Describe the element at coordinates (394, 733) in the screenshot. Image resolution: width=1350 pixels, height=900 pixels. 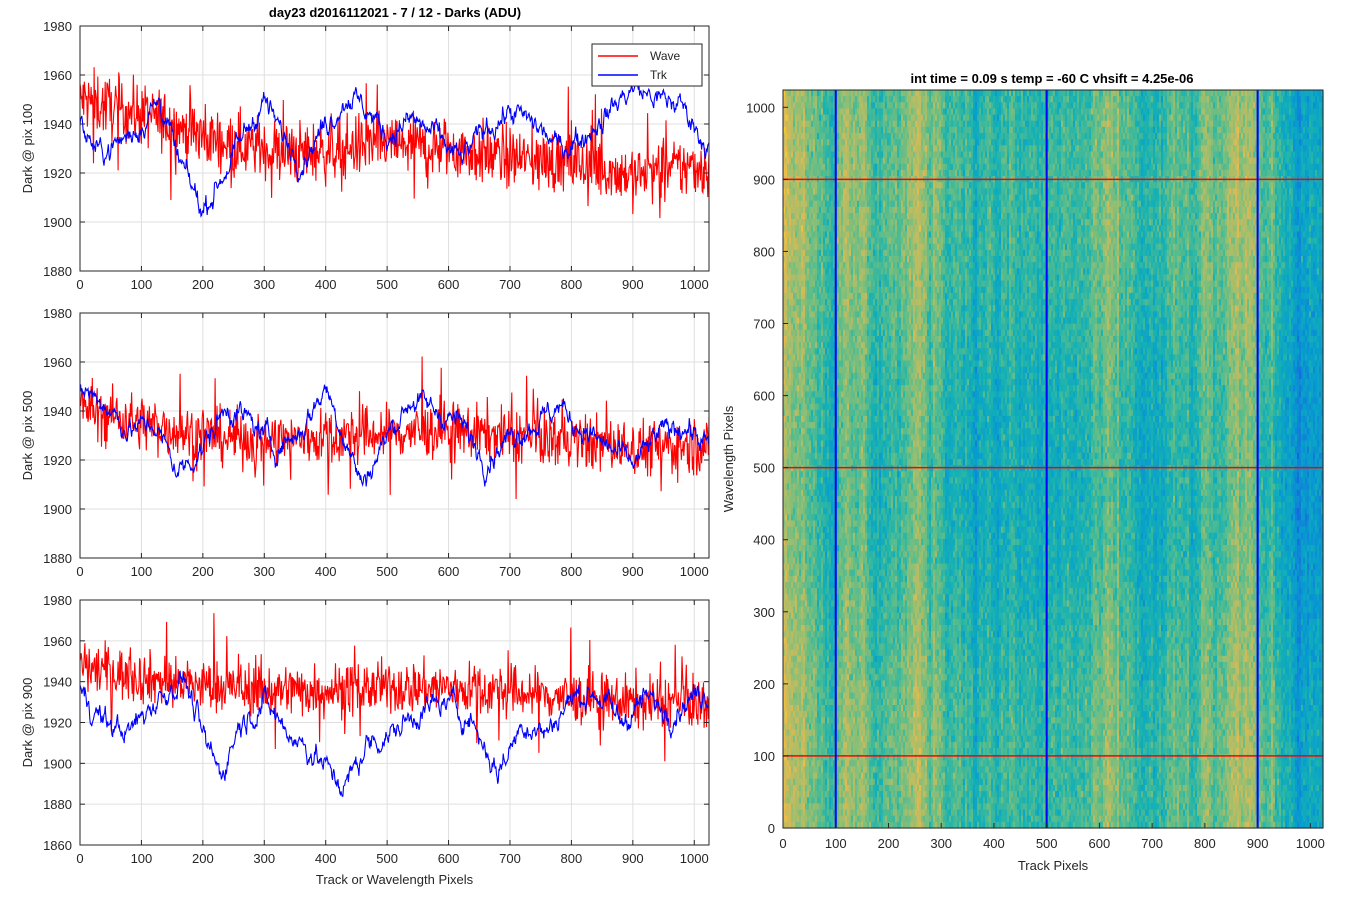
I see `series-line-trk` at that location.